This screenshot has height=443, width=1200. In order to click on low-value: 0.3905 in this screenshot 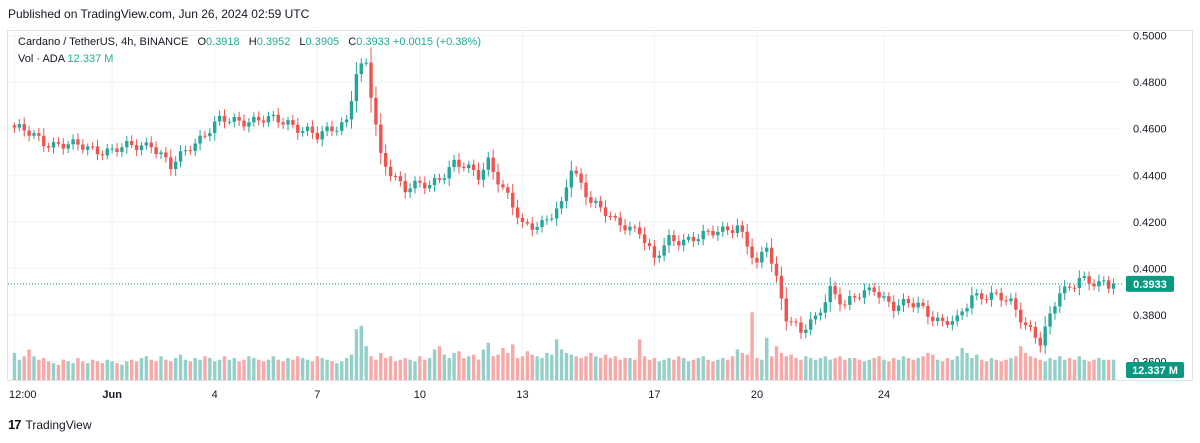, I will do `click(322, 42)`.